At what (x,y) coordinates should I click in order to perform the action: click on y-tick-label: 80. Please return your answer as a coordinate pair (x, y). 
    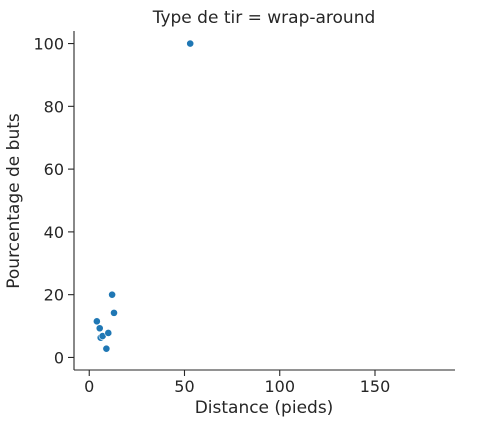
    Looking at the image, I should click on (54, 106).